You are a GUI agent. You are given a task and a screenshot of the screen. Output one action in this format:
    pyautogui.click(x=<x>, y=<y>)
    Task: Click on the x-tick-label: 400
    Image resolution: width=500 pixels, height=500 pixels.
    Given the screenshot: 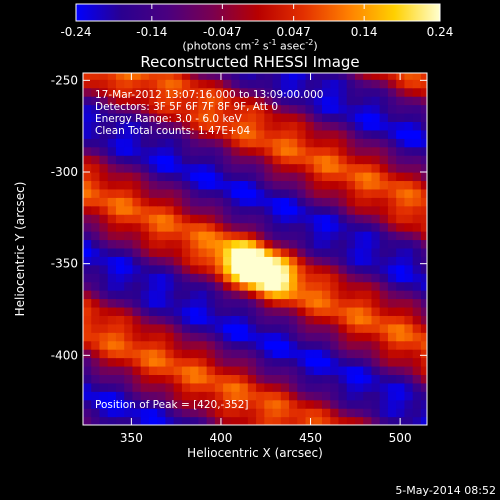 What is the action you would take?
    pyautogui.click(x=221, y=438)
    